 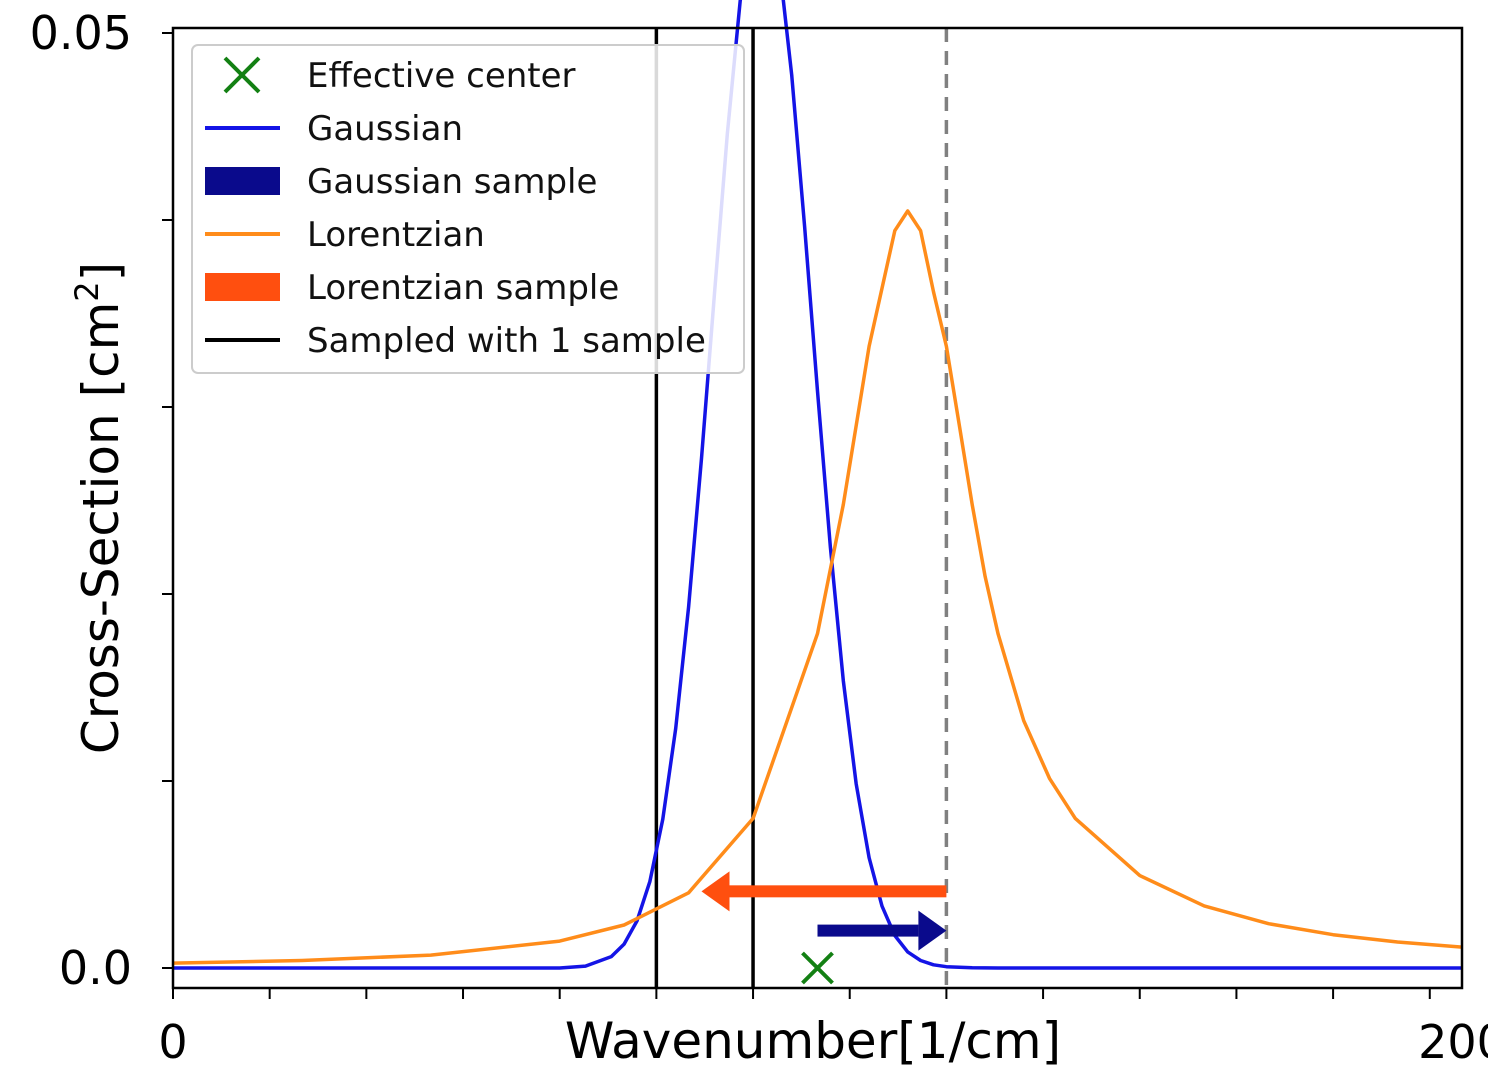 What do you see at coordinates (441, 76) in the screenshot?
I see `legend-label: Effective center` at bounding box center [441, 76].